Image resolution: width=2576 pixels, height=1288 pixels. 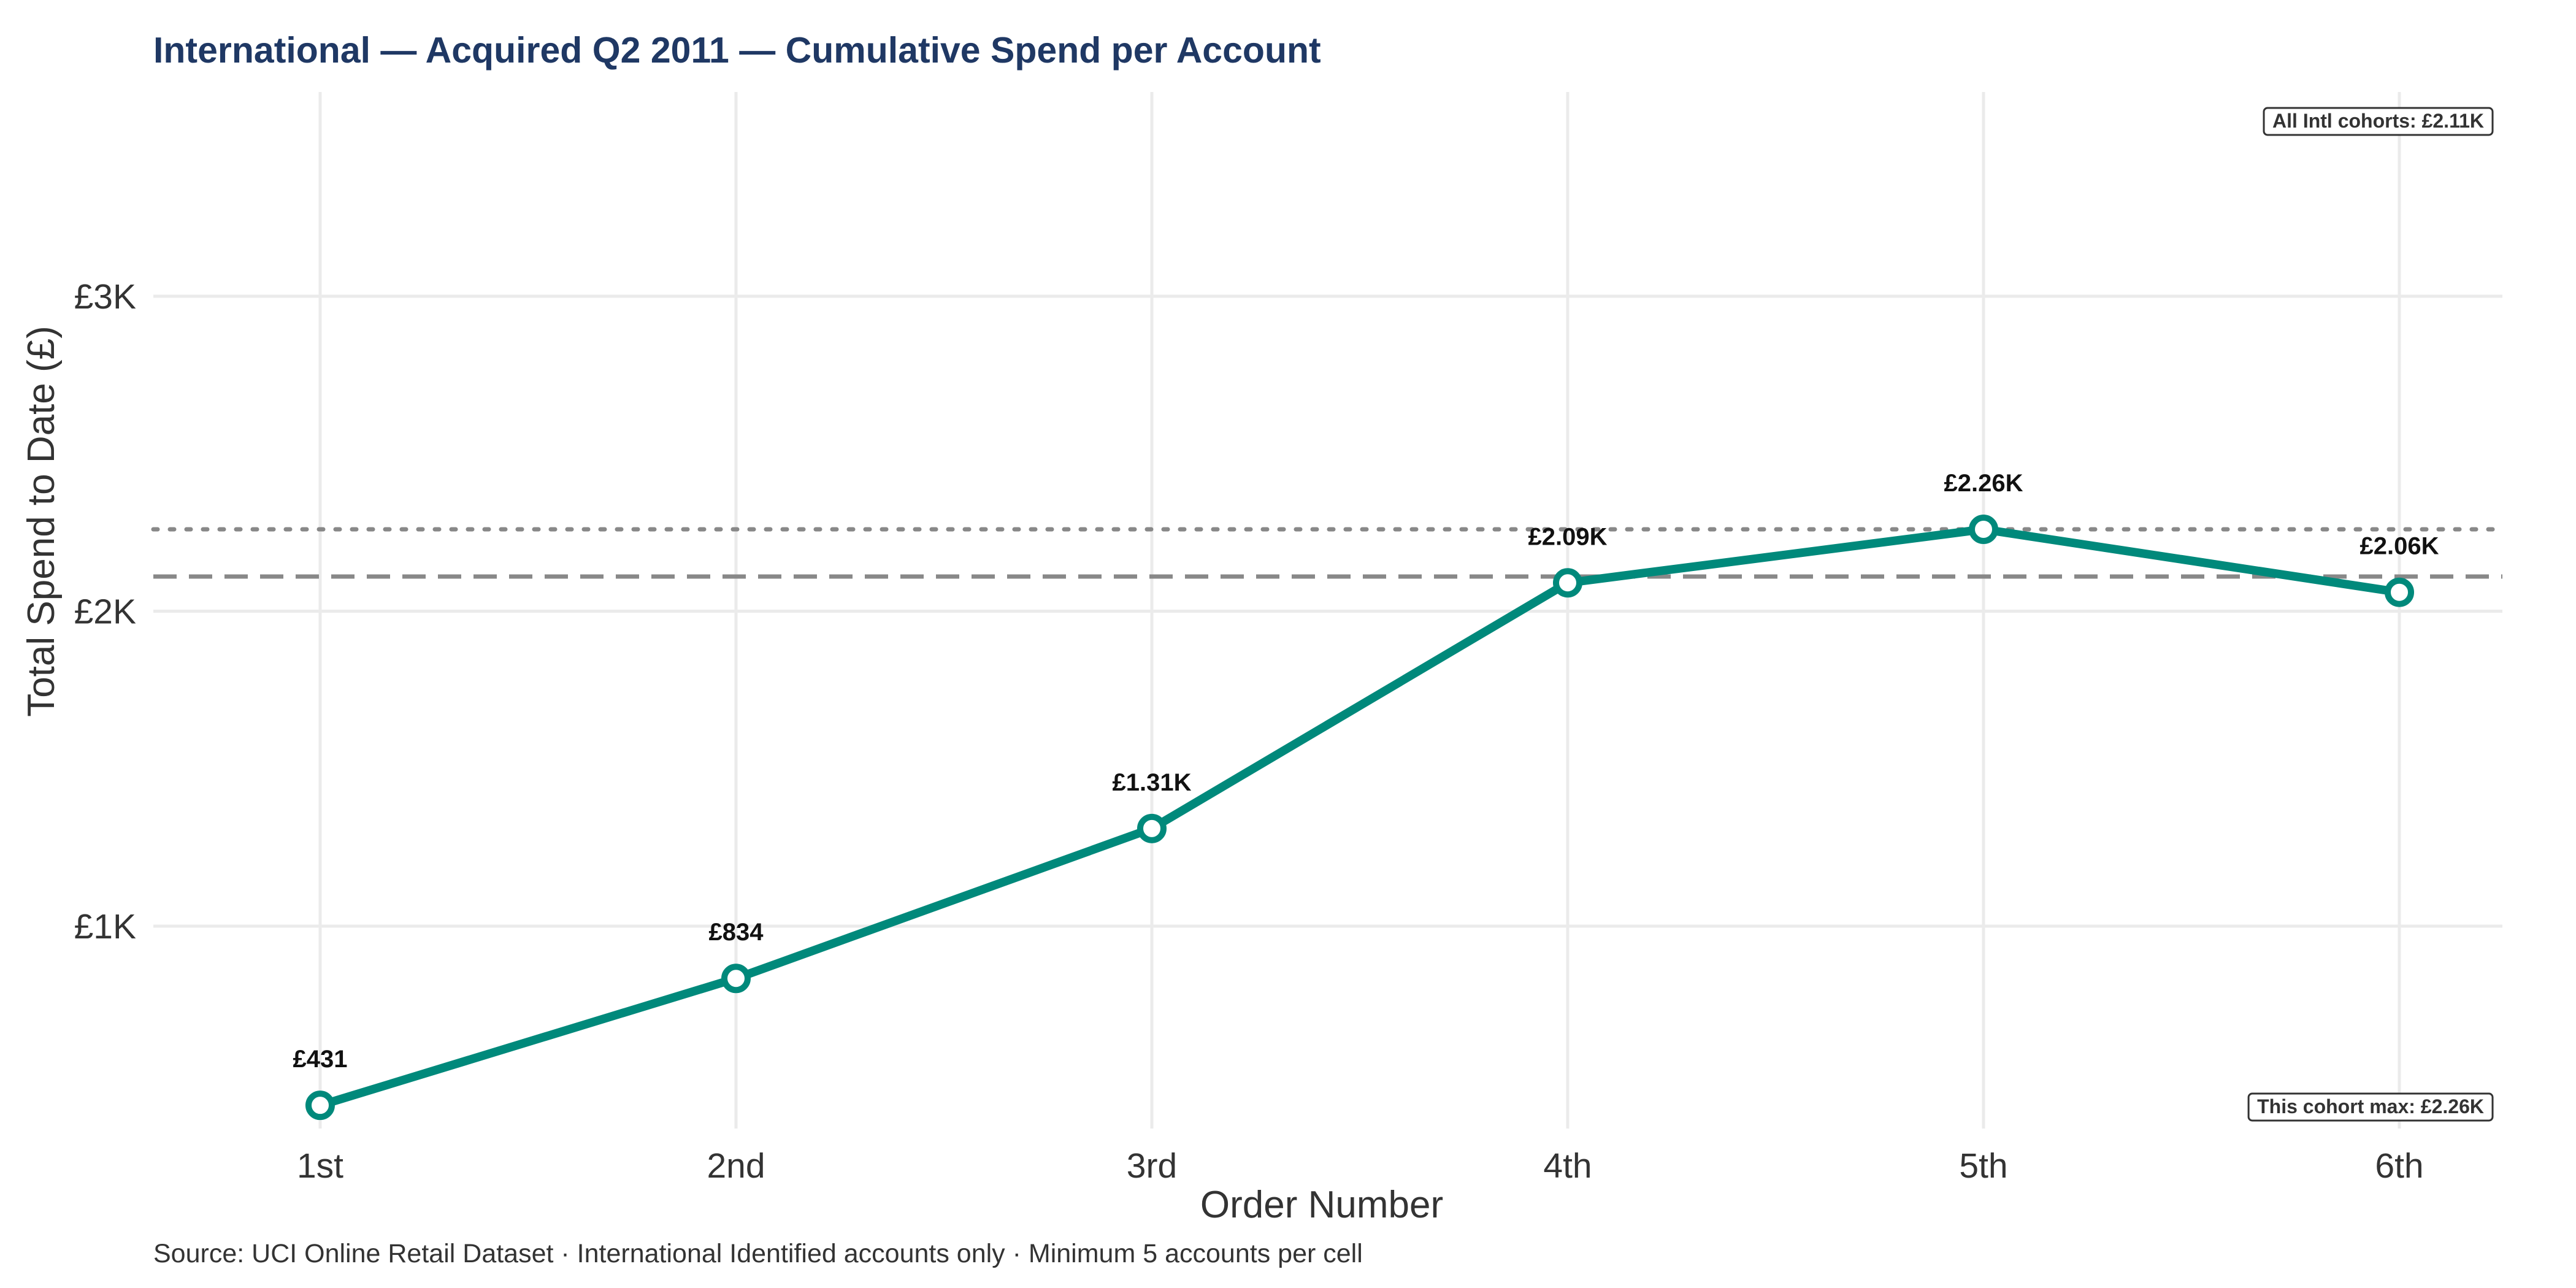 What do you see at coordinates (2399, 546) in the screenshot?
I see `data-label: £2.06K` at bounding box center [2399, 546].